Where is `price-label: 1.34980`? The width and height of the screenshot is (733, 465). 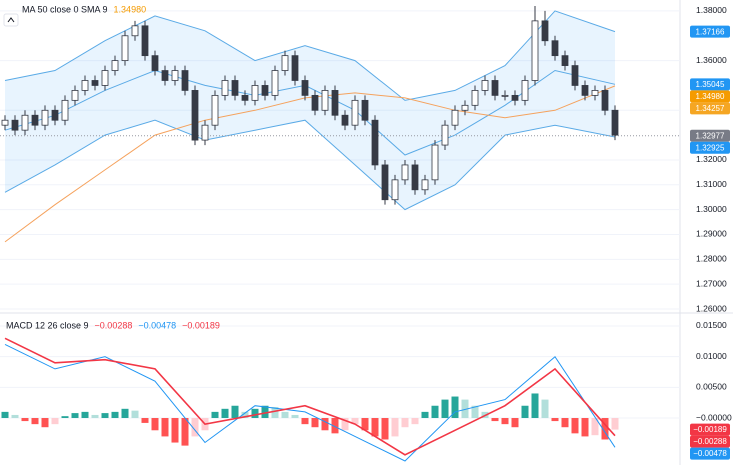 price-label: 1.34980 is located at coordinates (710, 96).